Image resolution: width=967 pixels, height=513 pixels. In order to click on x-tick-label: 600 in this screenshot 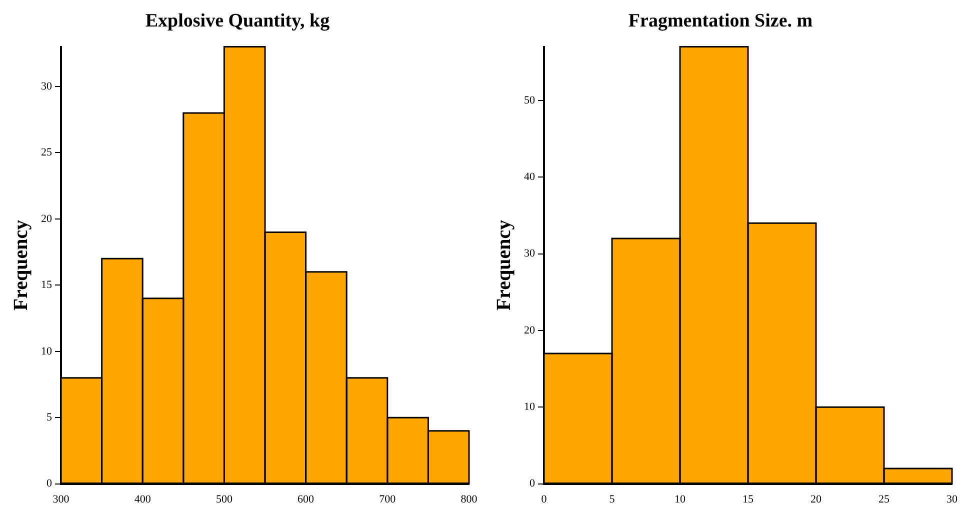, I will do `click(306, 499)`.